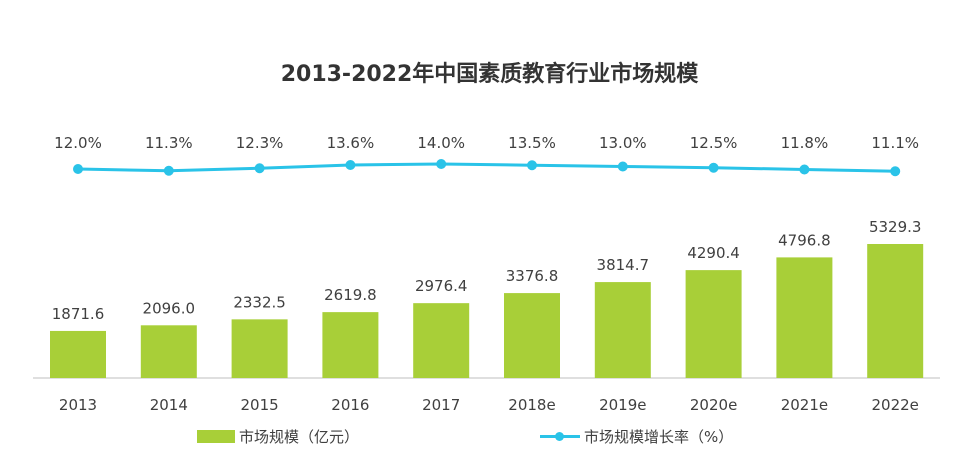 The height and width of the screenshot is (461, 979). I want to click on growth-value-label: 12.0%, so click(78, 143).